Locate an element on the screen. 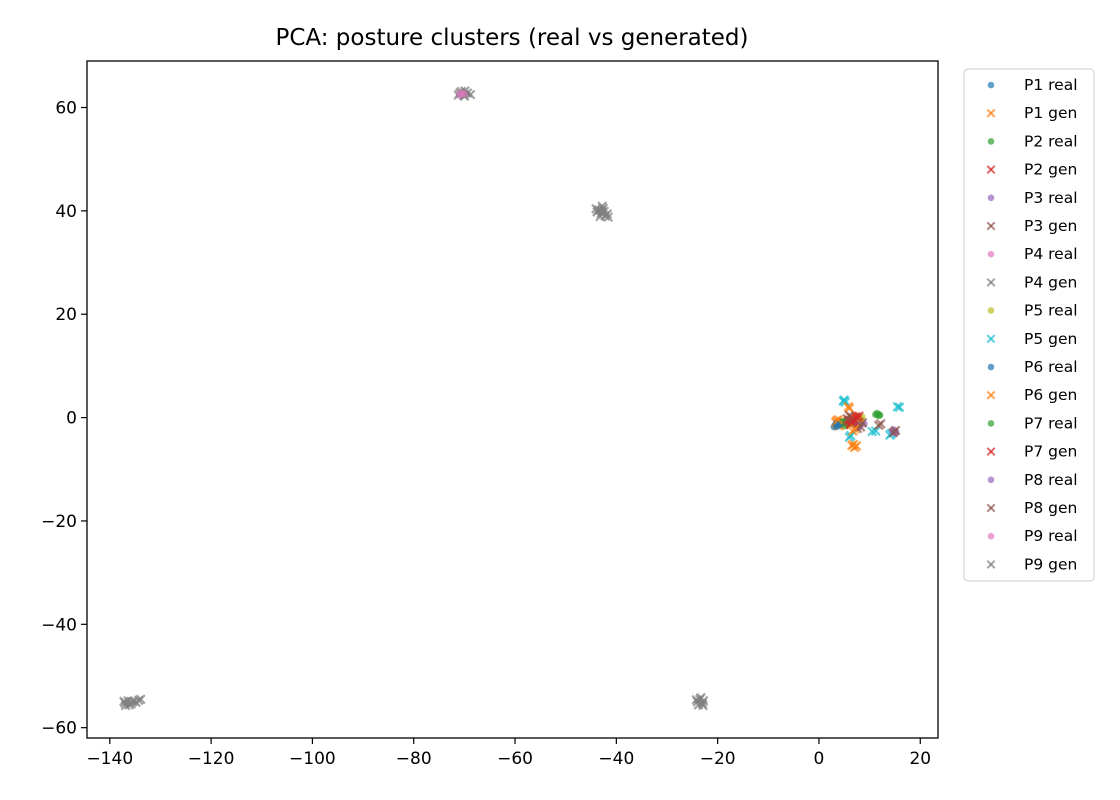  legend-item: P3 real is located at coordinates (1032, 198).